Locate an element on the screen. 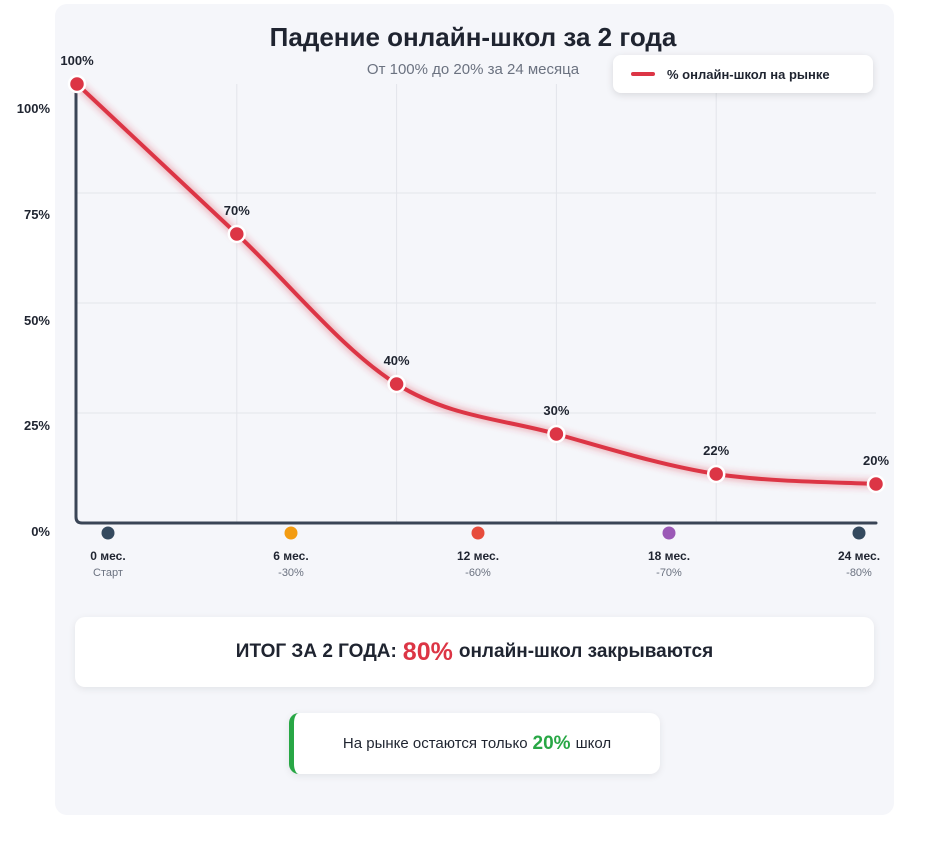 The image size is (946, 851). y-tick-label: 75% is located at coordinates (37, 214).